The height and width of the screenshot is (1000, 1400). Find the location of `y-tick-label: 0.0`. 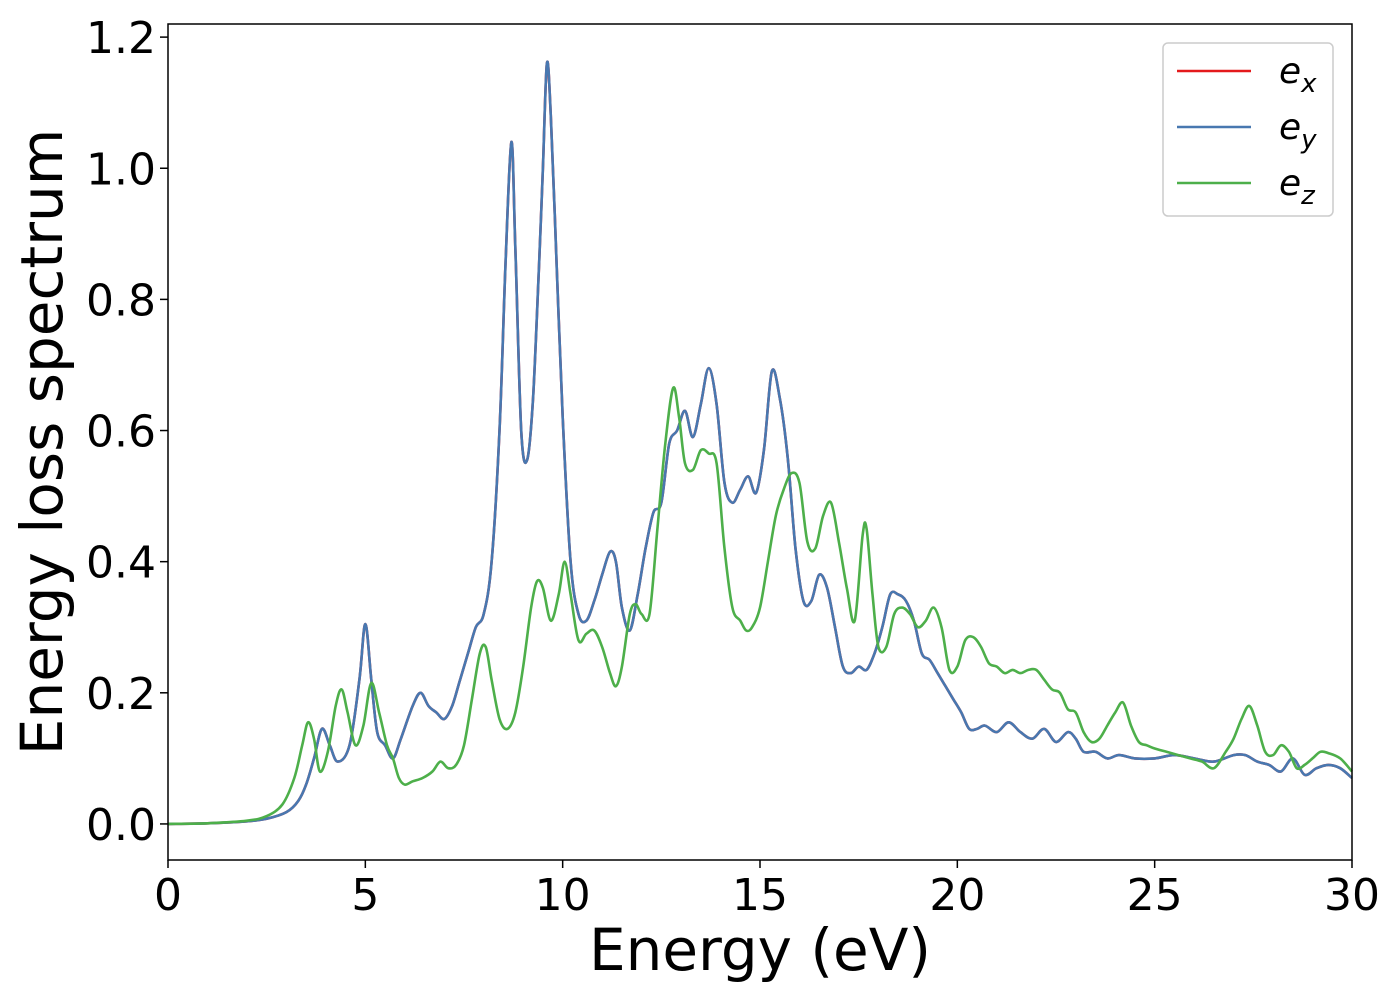

y-tick-label: 0.0 is located at coordinates (121, 825).